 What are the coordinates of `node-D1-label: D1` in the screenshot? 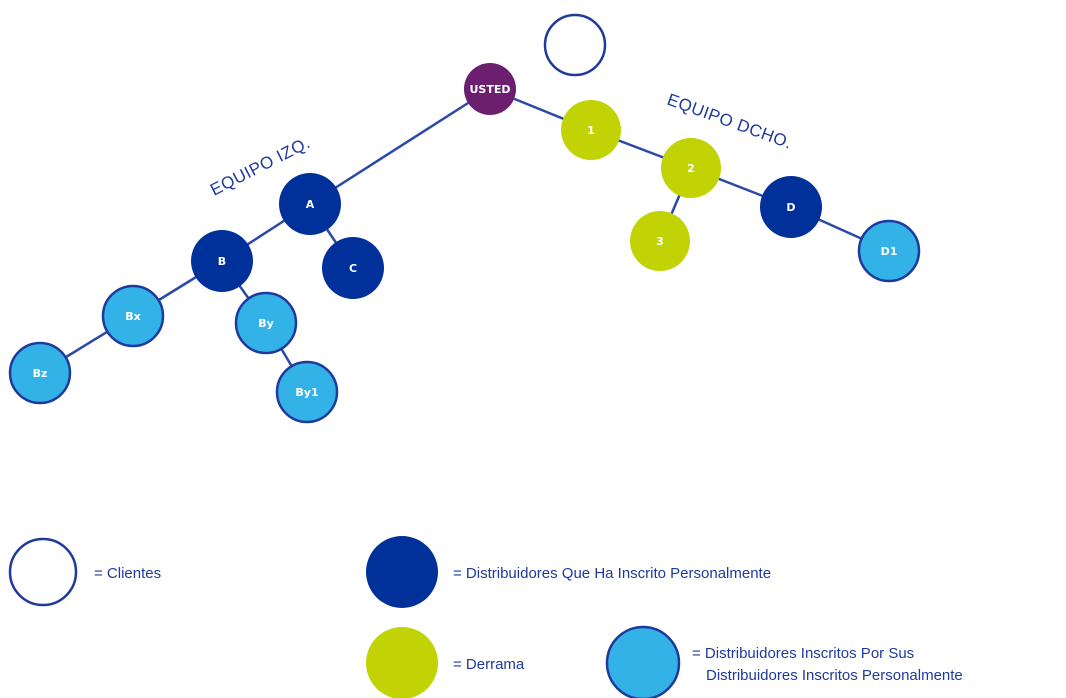 It's located at (889, 251).